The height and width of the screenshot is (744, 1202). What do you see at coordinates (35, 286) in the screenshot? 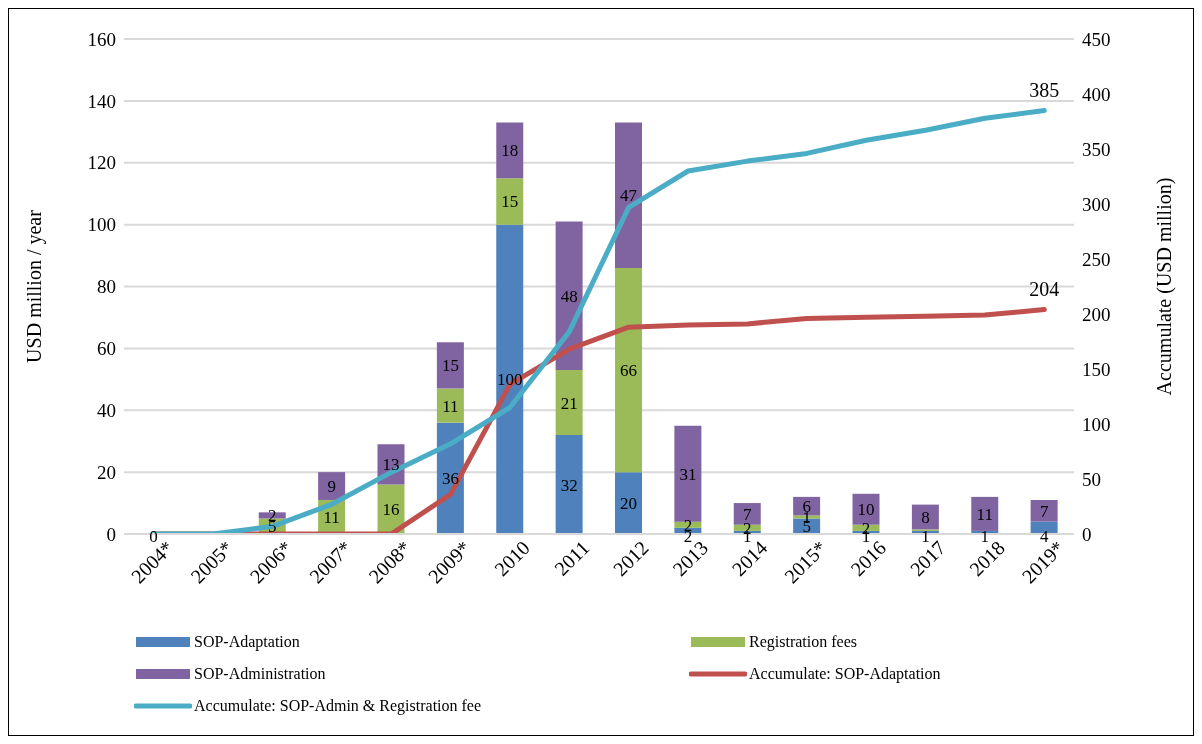
I see `y-axis-title: USD million / year` at bounding box center [35, 286].